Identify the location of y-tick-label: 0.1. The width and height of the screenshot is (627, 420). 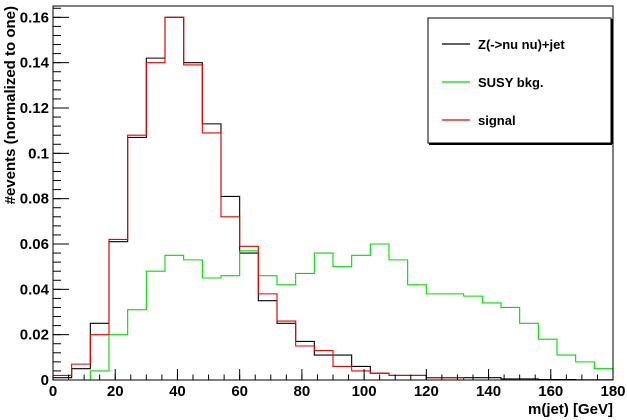
(38, 153).